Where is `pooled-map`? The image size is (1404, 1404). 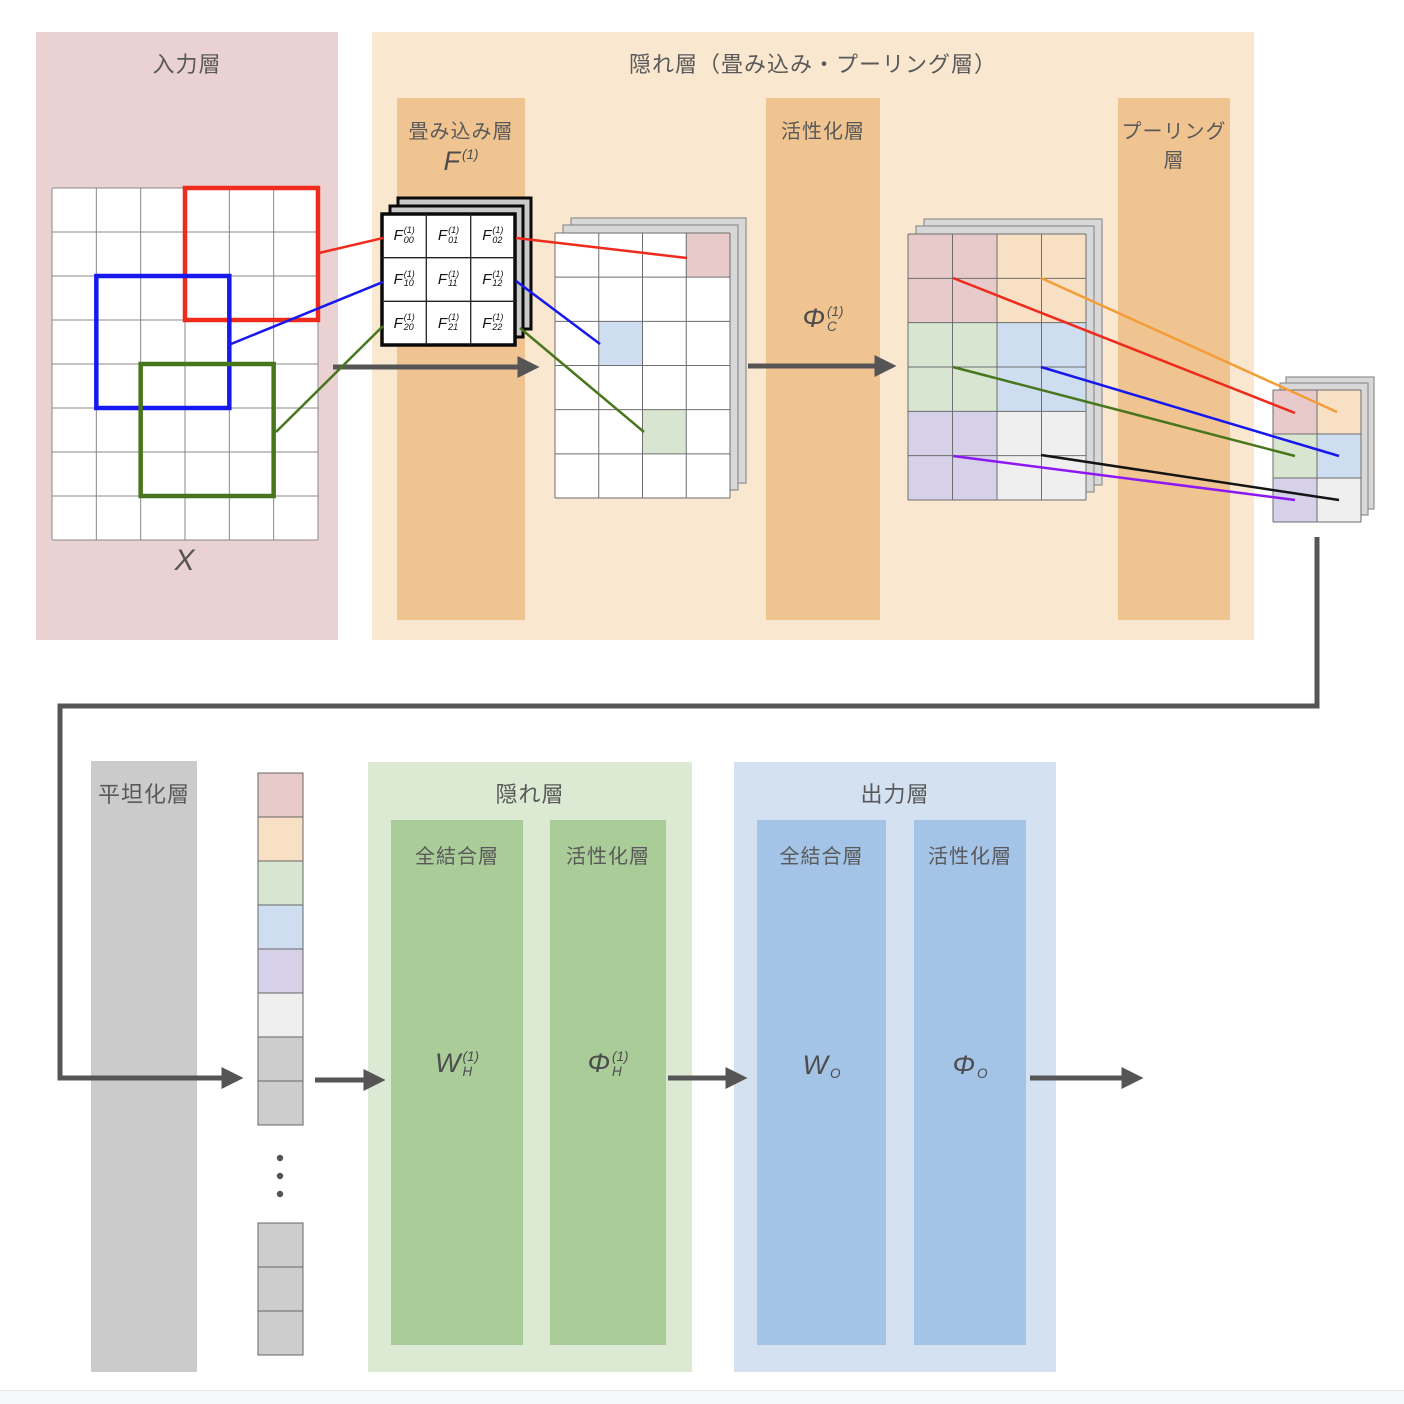 pooled-map is located at coordinates (1323, 449).